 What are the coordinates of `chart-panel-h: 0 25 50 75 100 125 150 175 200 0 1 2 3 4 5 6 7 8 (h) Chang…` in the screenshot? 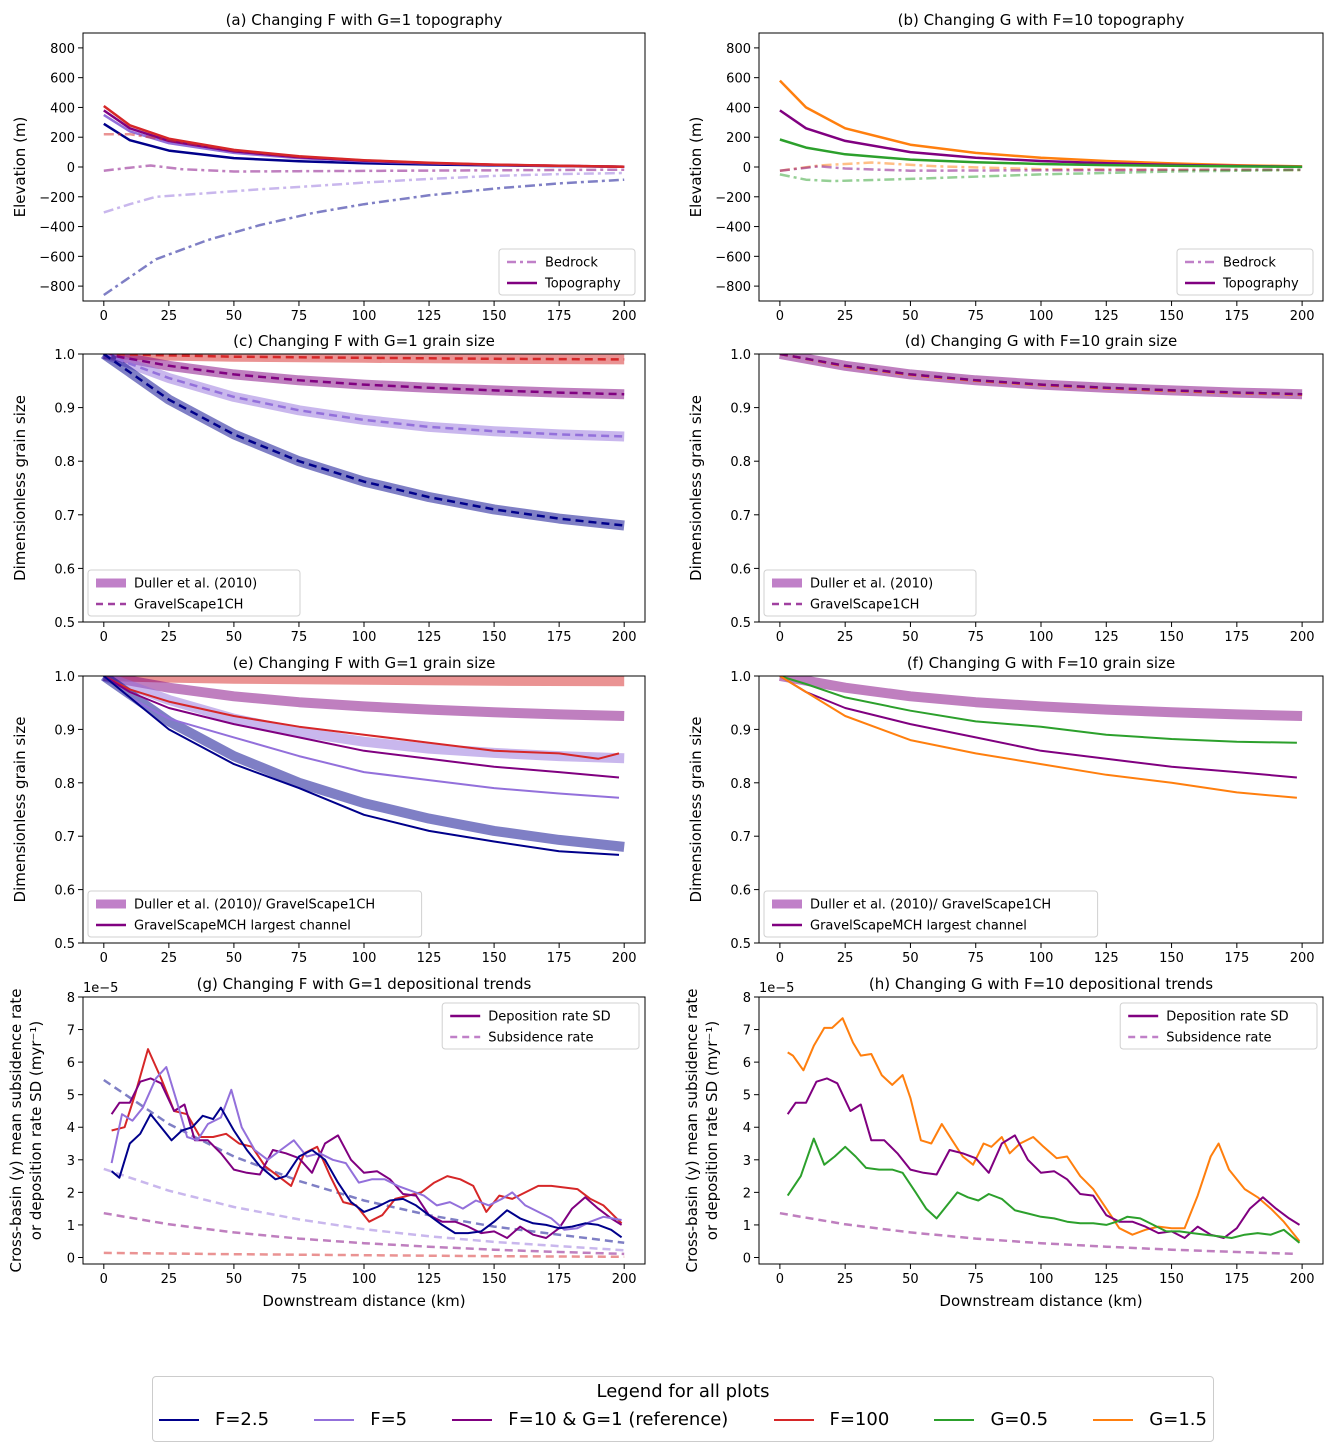 It's located at (1003, 1142).